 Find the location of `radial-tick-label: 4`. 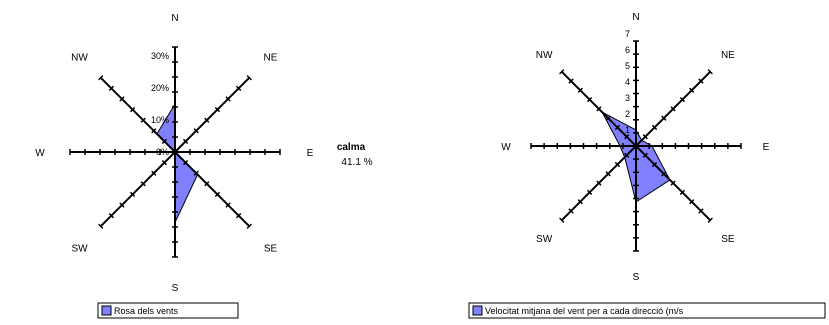

radial-tick-label: 4 is located at coordinates (627, 82).